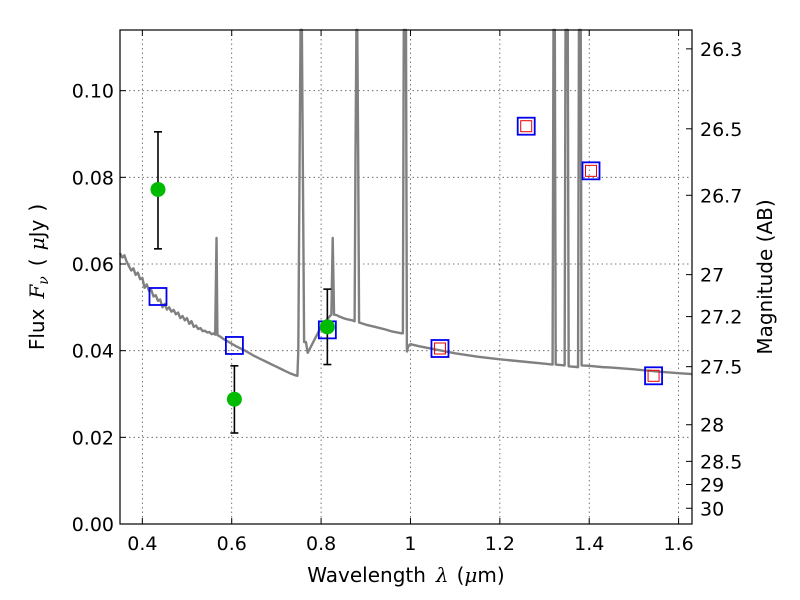 The image size is (800, 600). Describe the element at coordinates (93, 265) in the screenshot. I see `y-tick-label: 0.06` at that location.